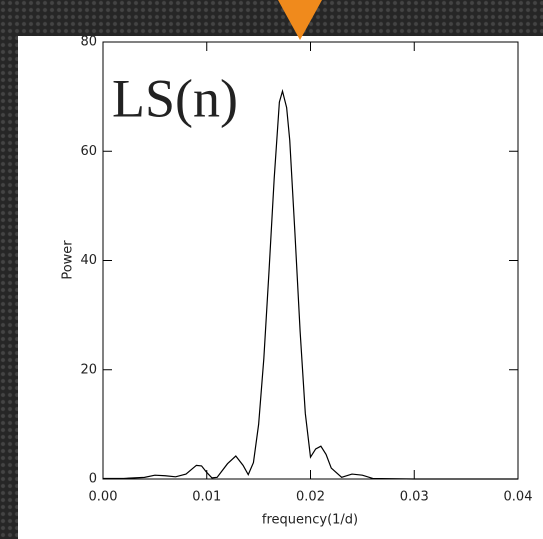 The height and width of the screenshot is (539, 543). What do you see at coordinates (206, 497) in the screenshot?
I see `x-tick-label: 0.01` at bounding box center [206, 497].